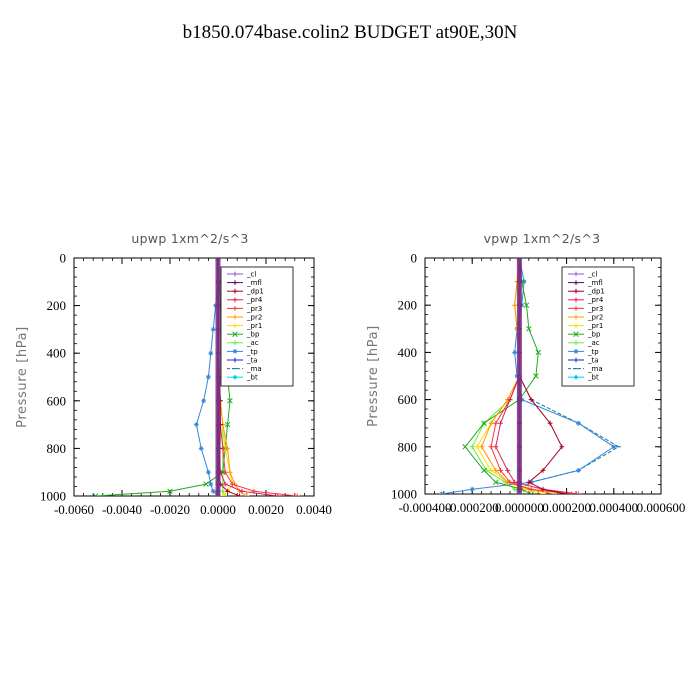 This screenshot has width=700, height=700. I want to click on legend-label: _pr1, so click(595, 326).